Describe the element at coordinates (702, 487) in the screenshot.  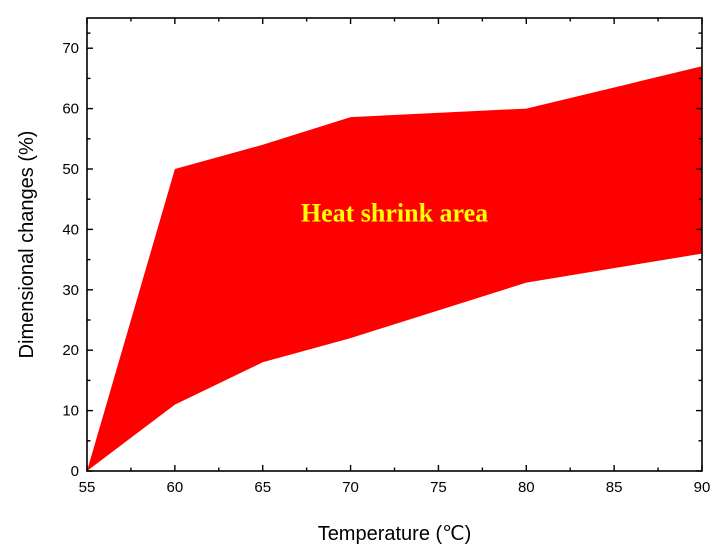
I see `x-tick-label: 90` at that location.